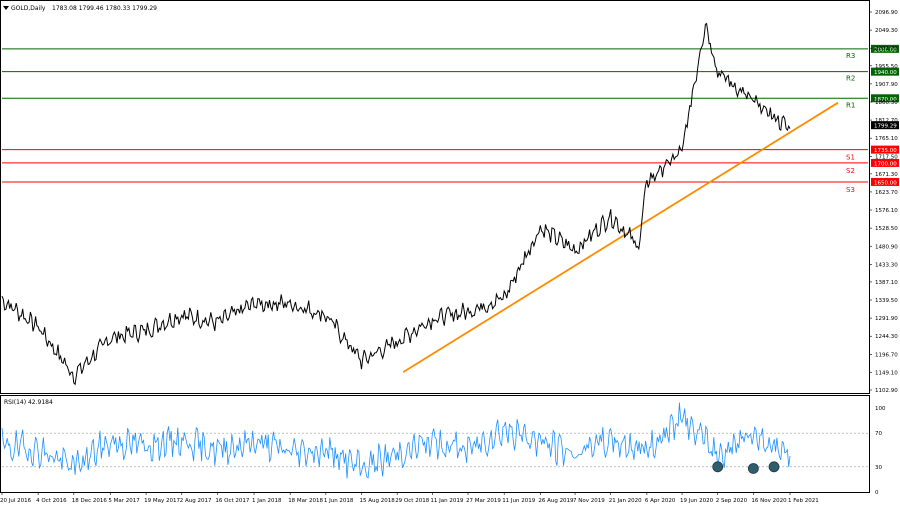 The image size is (900, 510). What do you see at coordinates (483, 501) in the screenshot?
I see `x-tick-label: 27 Mar 2019` at bounding box center [483, 501].